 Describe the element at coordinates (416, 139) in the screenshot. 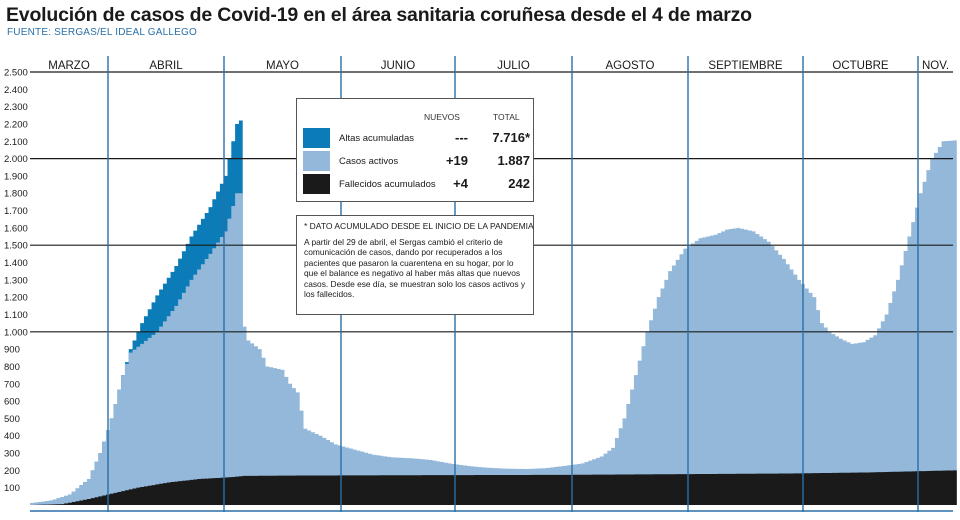

I see `legend-row-altas: Altas acumuladas --- 7.716*` at that location.